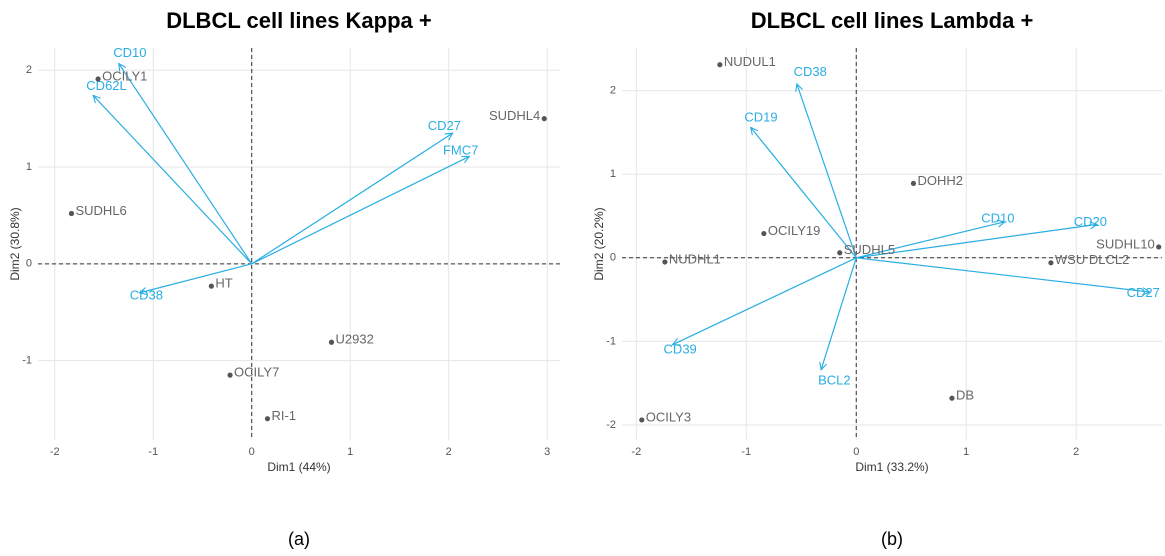  I want to click on panel-caption: (a), so click(299, 539).